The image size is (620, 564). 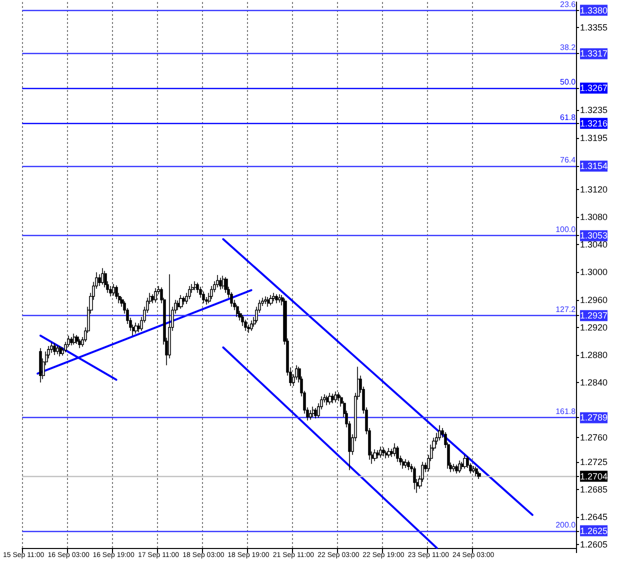 I want to click on annotation: 100.0, so click(x=566, y=229).